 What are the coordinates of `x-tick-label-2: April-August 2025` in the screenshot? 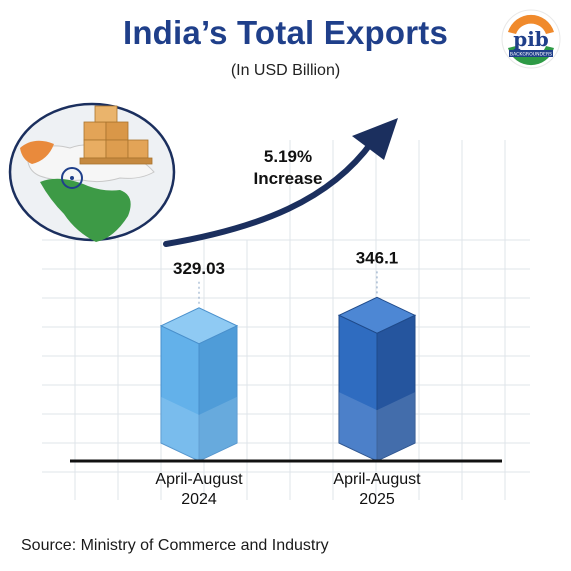 It's located at (377, 489).